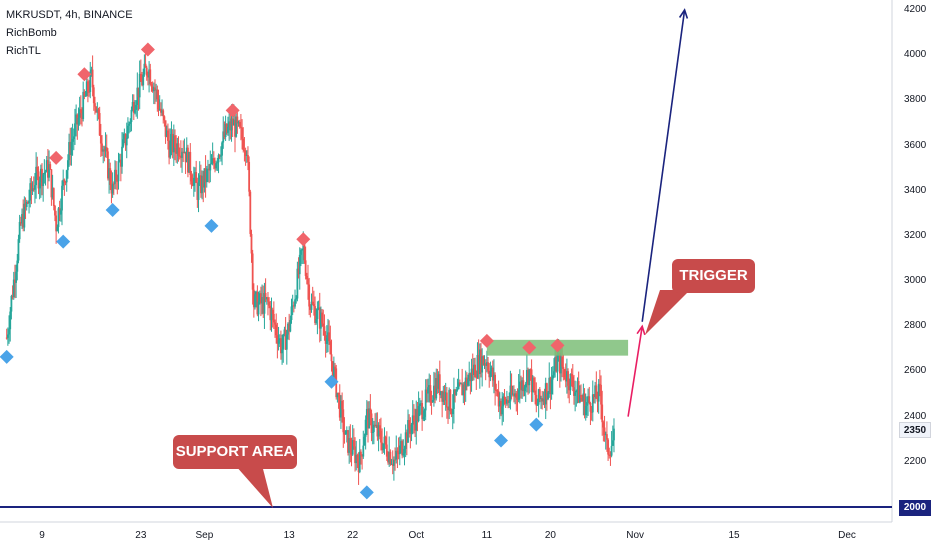 The height and width of the screenshot is (550, 932). I want to click on price-tick-label: 4000, so click(915, 55).